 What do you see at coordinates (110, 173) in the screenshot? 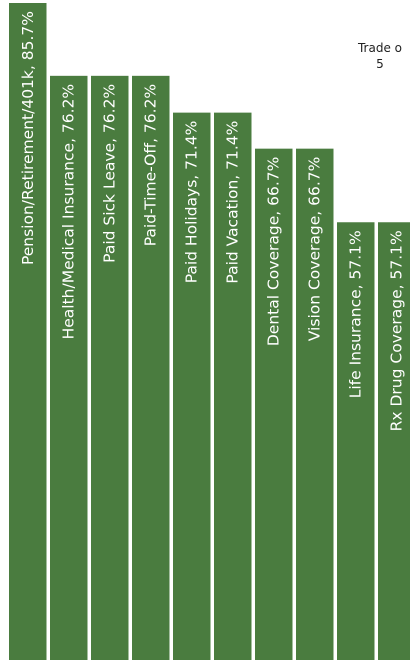
I see `bar-label-3: Paid Sick Leave, 76.2%` at bounding box center [110, 173].